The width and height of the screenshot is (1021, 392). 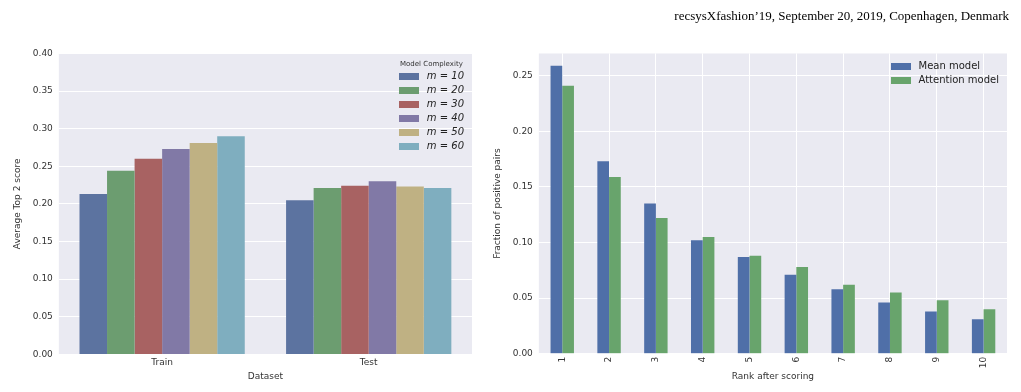 What do you see at coordinates (445, 104) in the screenshot?
I see `legend-label: m = 30` at bounding box center [445, 104].